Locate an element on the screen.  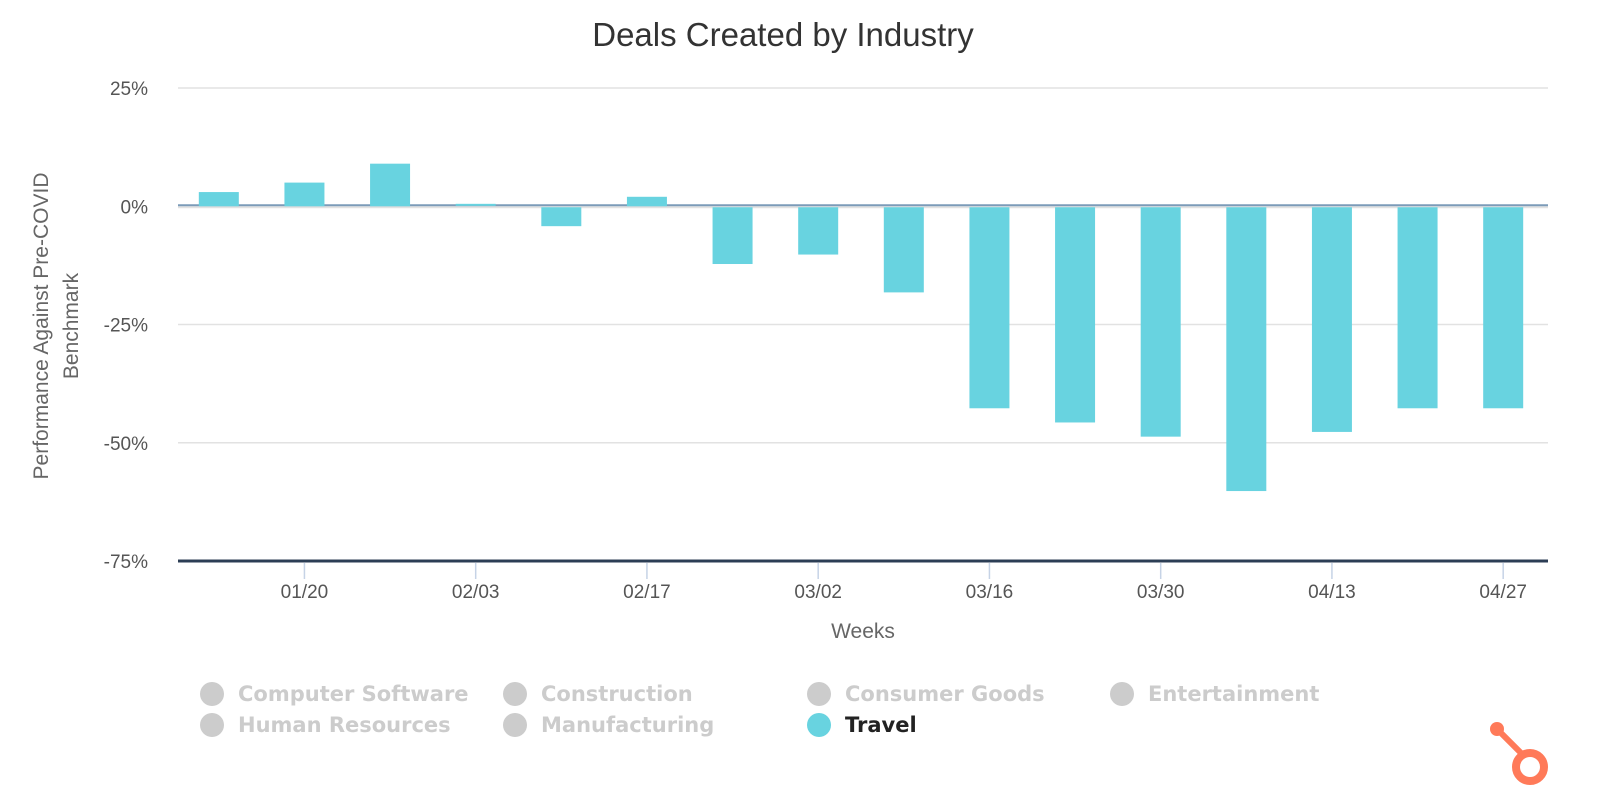
legend-item-construction: Construction is located at coordinates (598, 694).